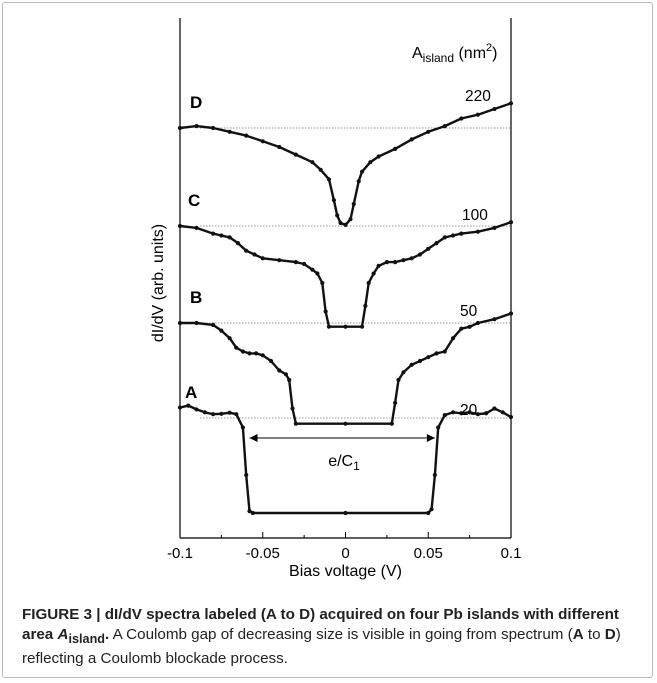 This screenshot has height=683, width=657. Describe the element at coordinates (594, 634) in the screenshot. I see `caption-to: to` at that location.